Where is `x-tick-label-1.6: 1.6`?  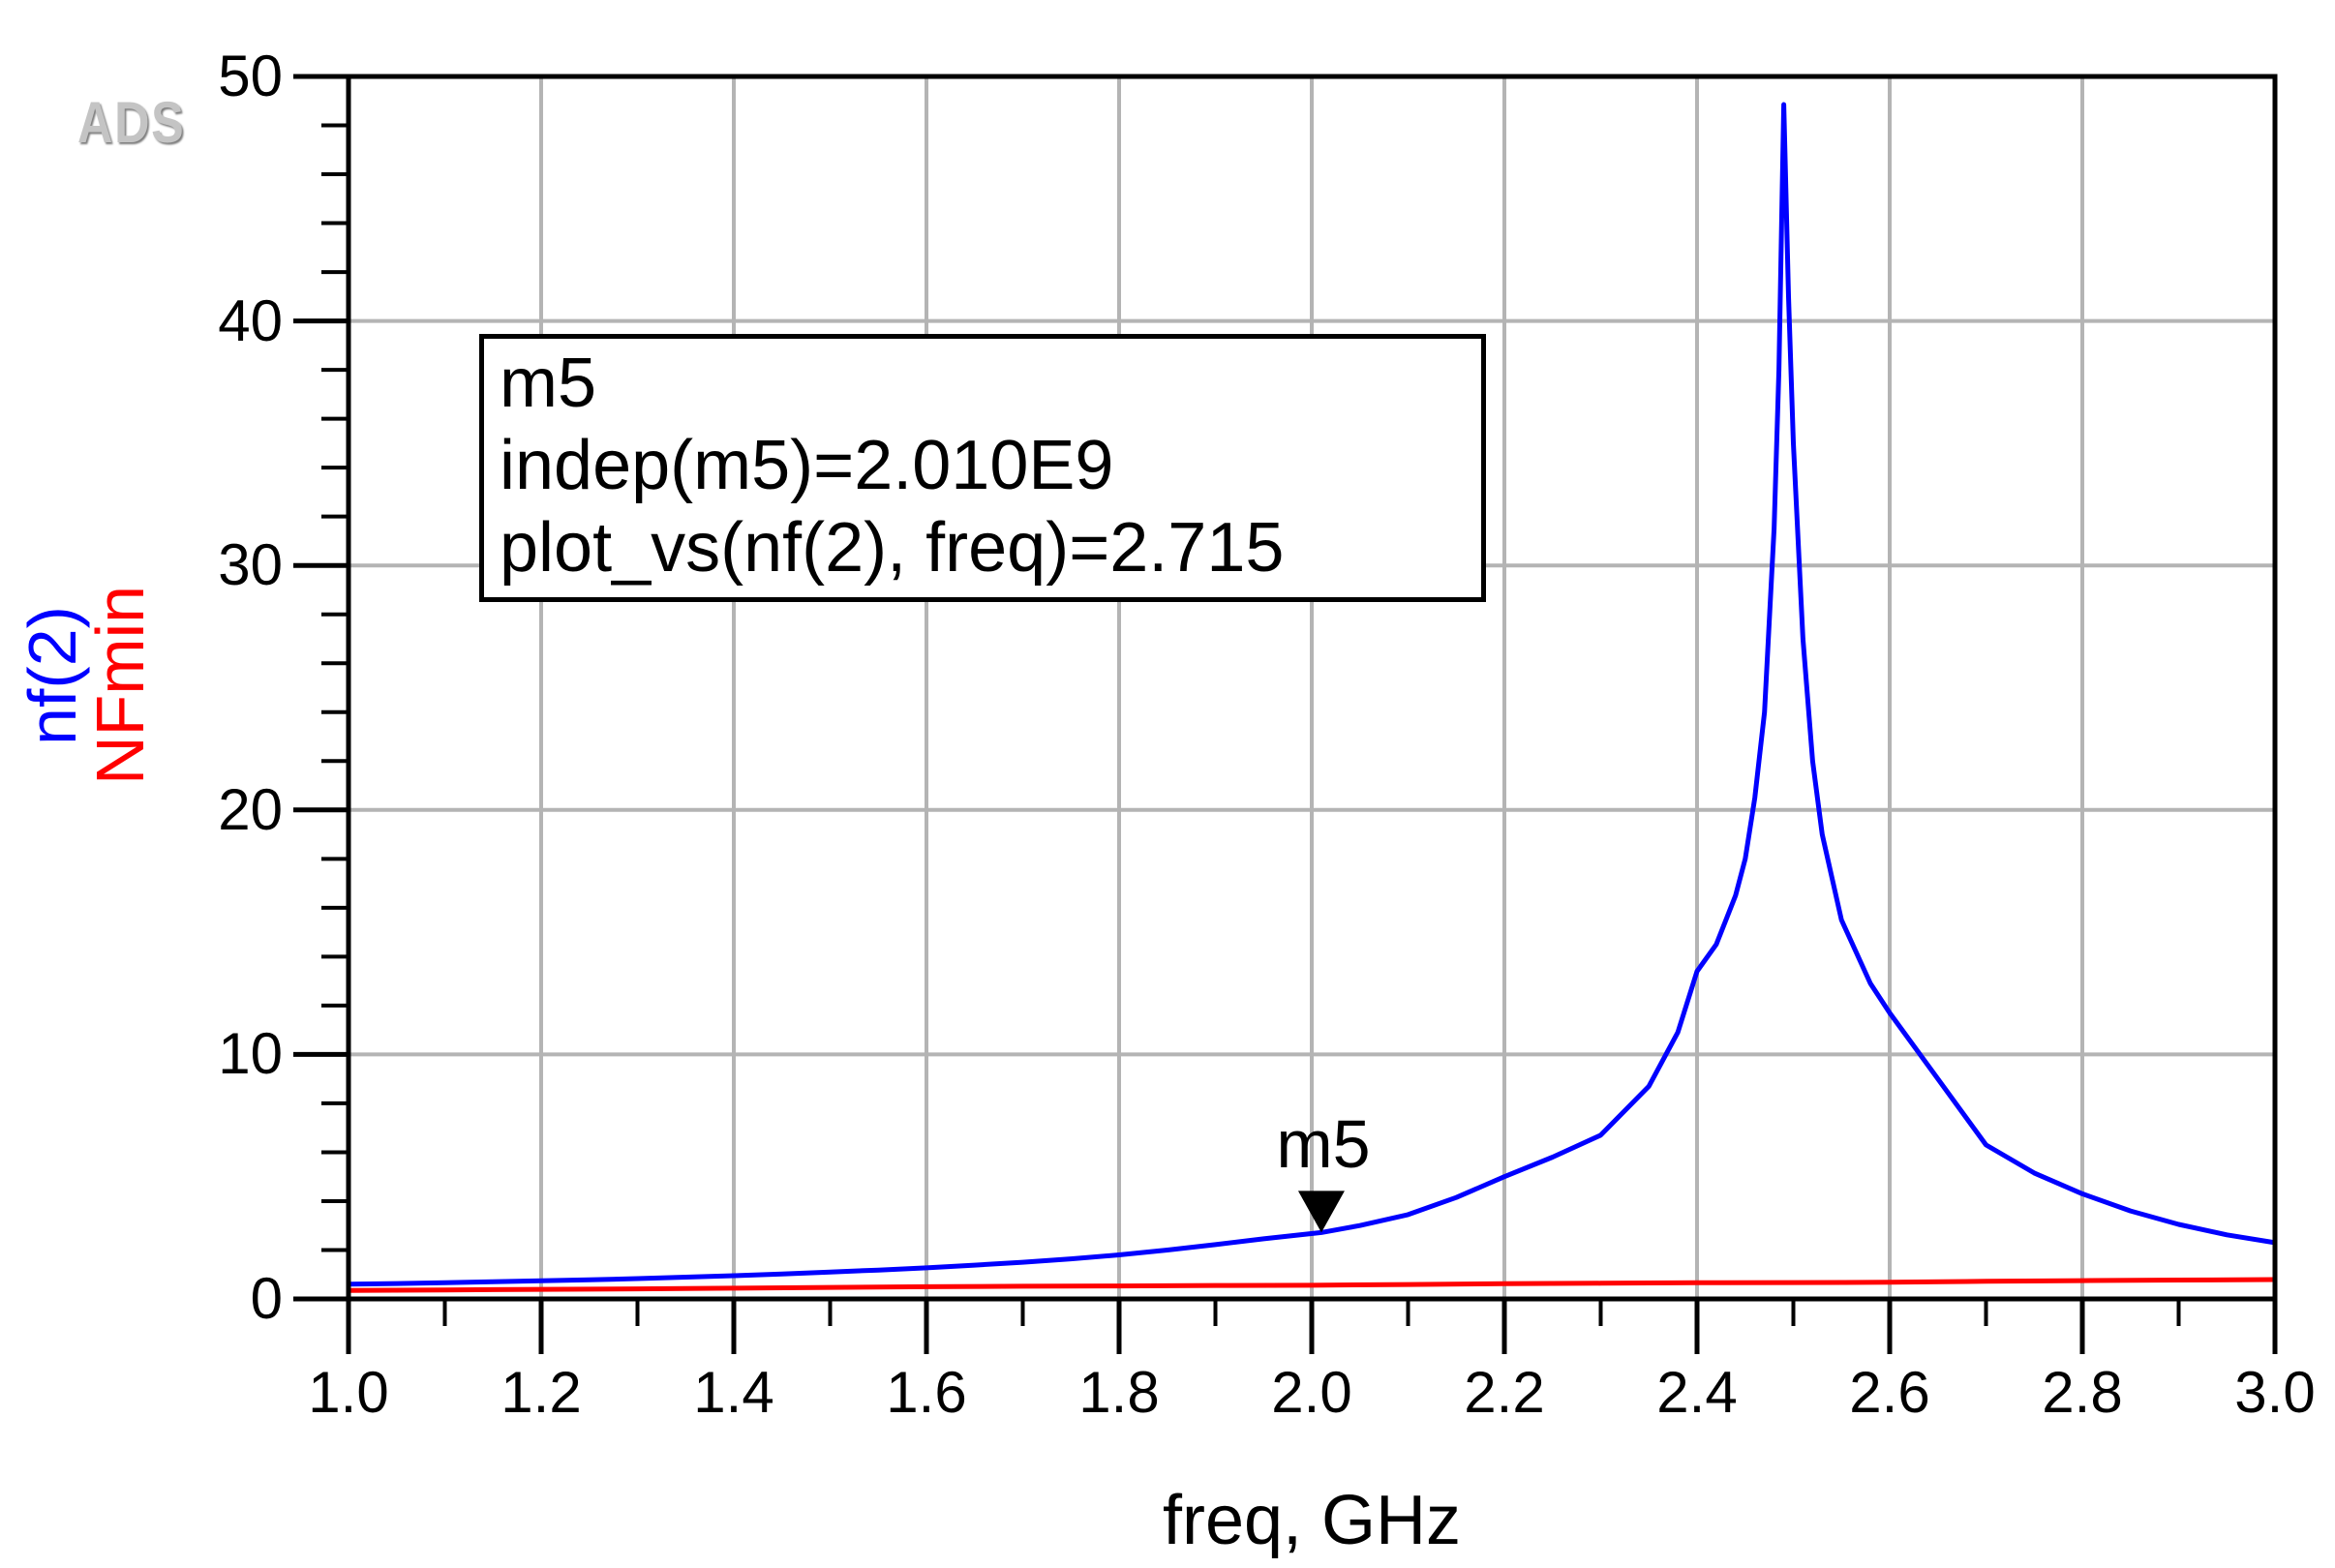
x-tick-label-1.6: 1.6 is located at coordinates (926, 1392).